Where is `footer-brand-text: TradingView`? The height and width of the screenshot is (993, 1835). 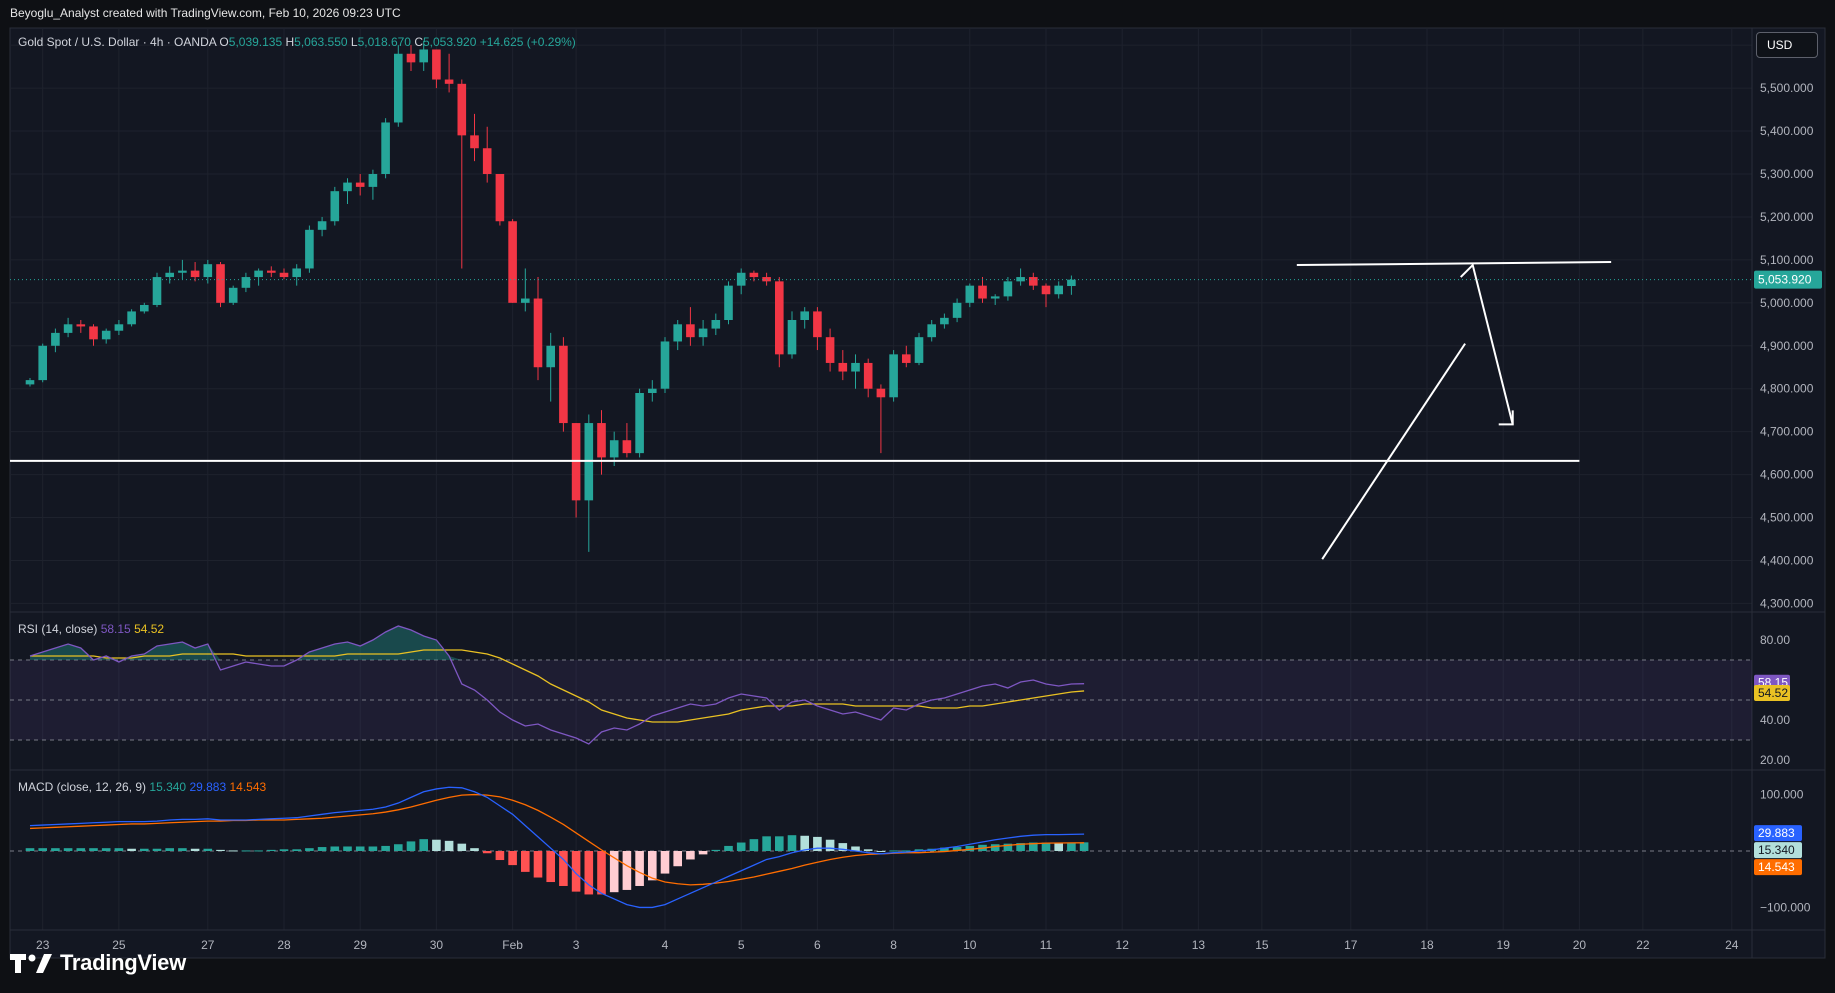 footer-brand-text: TradingView is located at coordinates (123, 962).